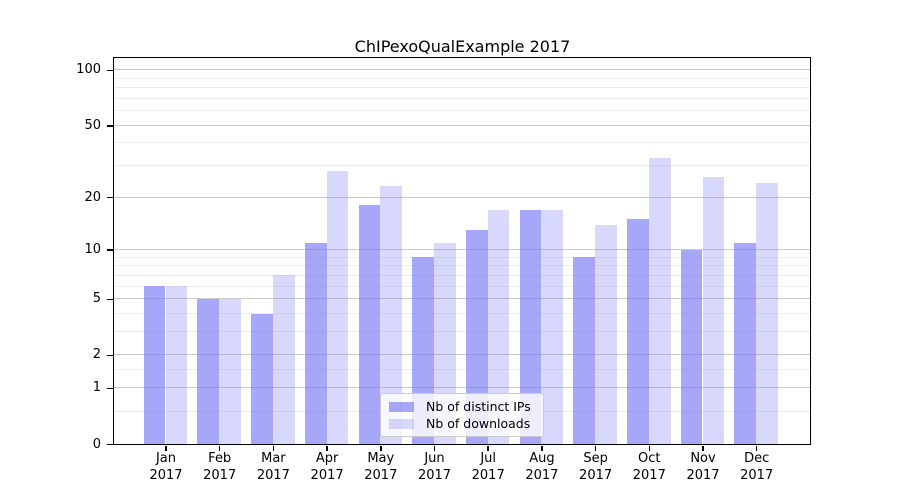  Describe the element at coordinates (220, 467) in the screenshot. I see `x-tick-label: Feb 2017` at that location.